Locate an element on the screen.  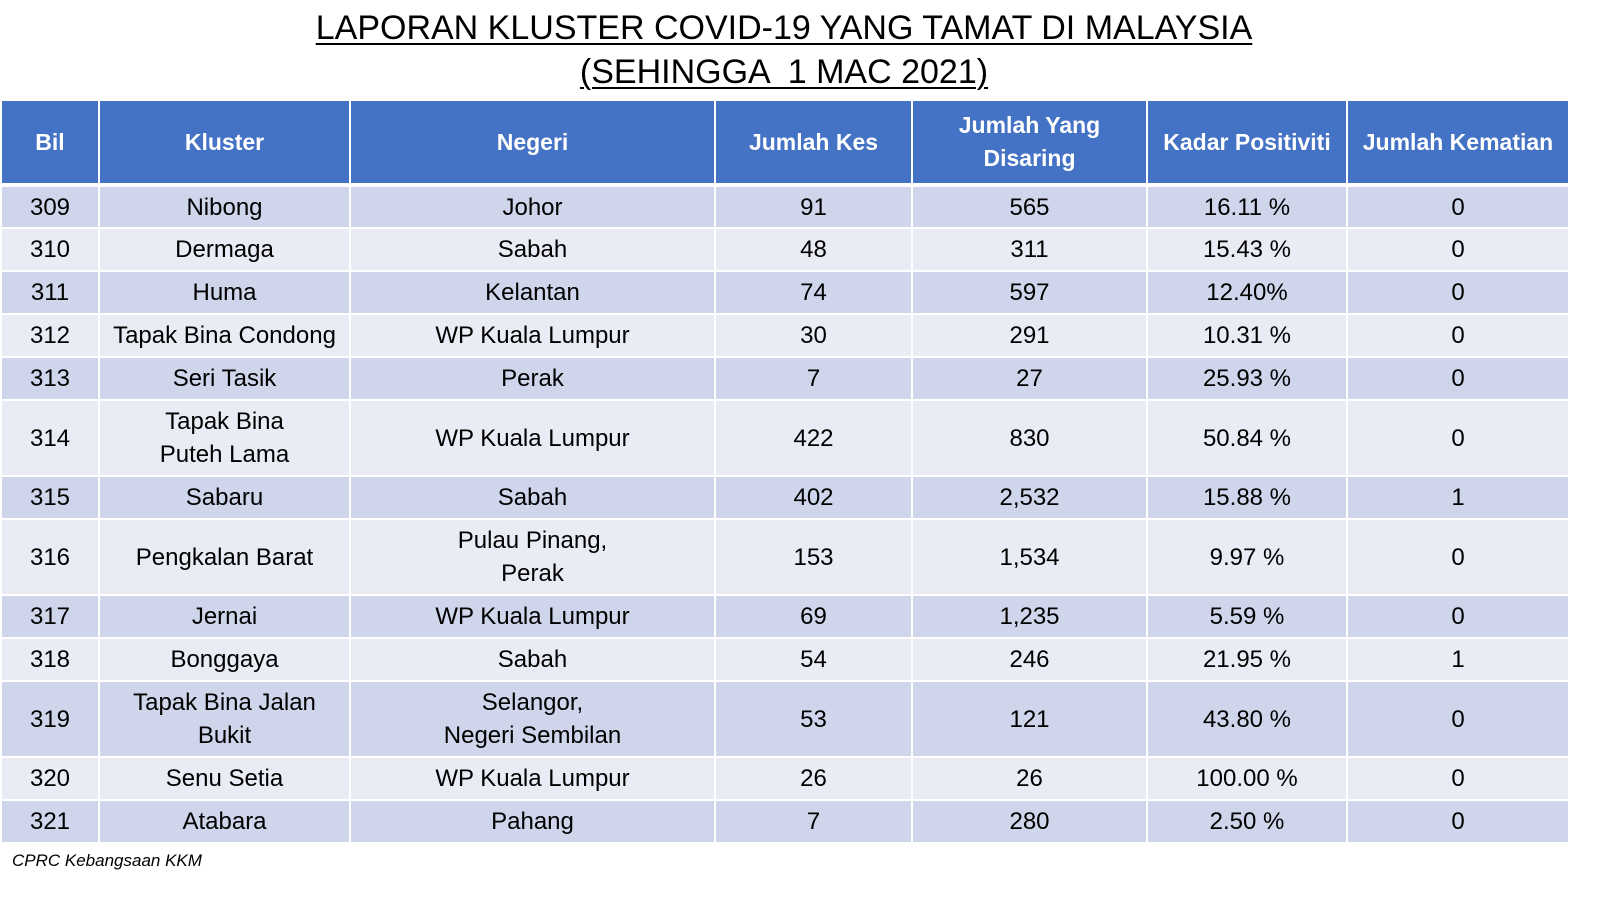
cell-jumlah-disaring: 246 is located at coordinates (1029, 659).